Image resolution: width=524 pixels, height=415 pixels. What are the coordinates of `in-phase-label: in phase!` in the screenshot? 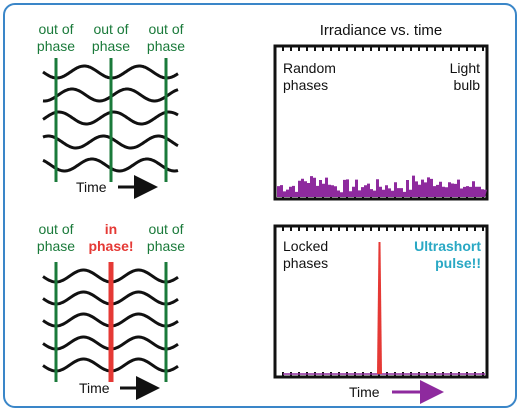 It's located at (111, 237).